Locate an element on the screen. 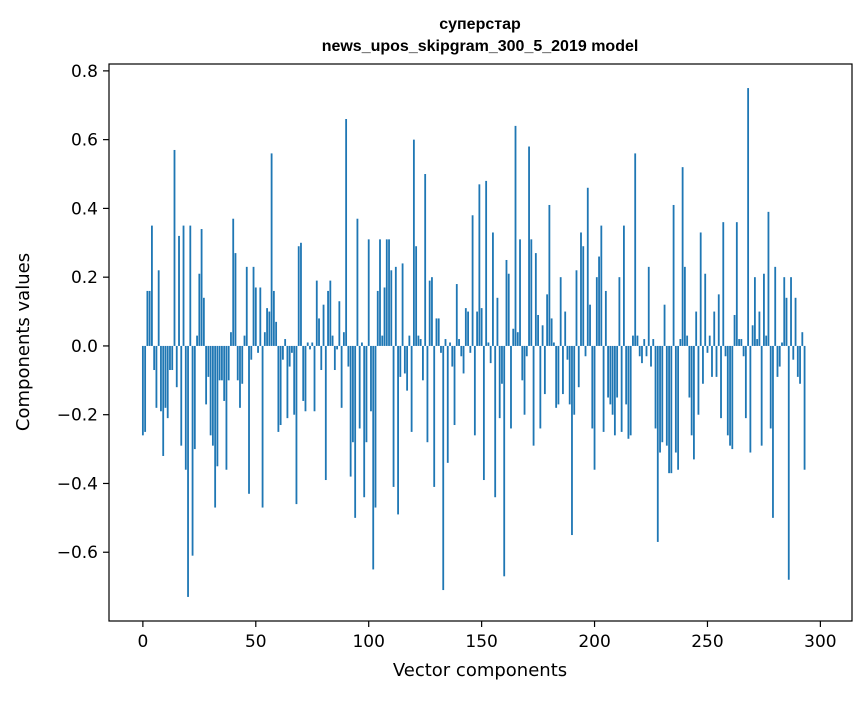  x-tick-label-200: 200 is located at coordinates (594, 642).